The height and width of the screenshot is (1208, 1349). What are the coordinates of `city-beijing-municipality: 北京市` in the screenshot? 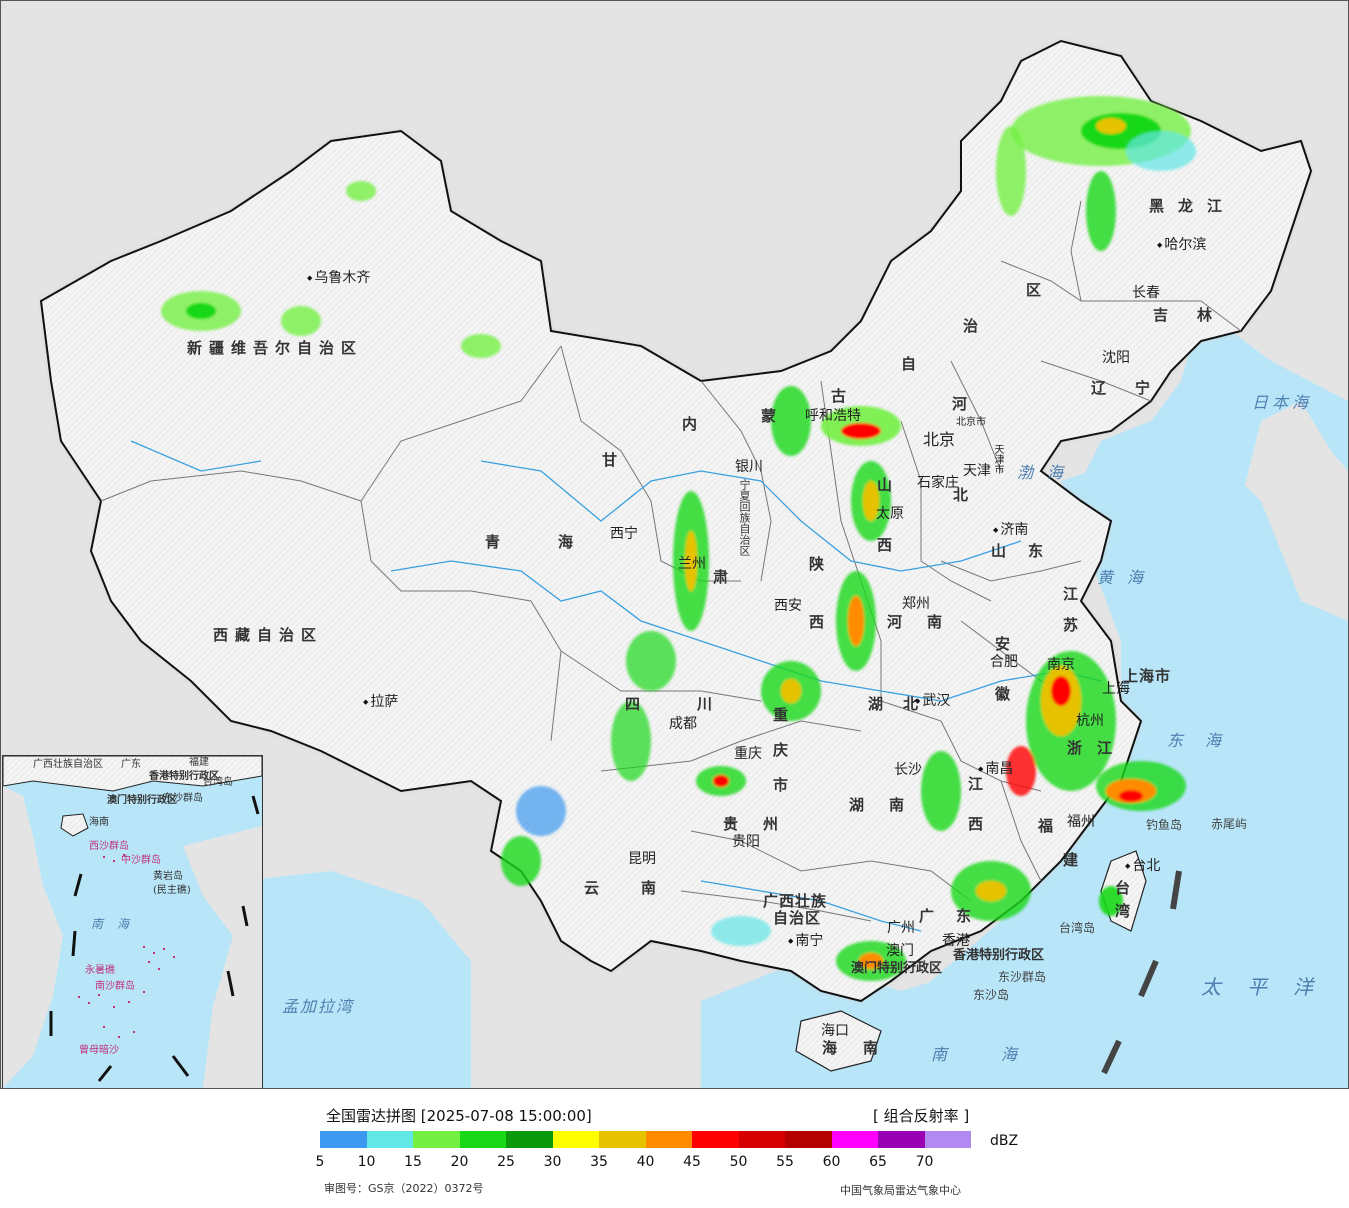 It's located at (971, 422).